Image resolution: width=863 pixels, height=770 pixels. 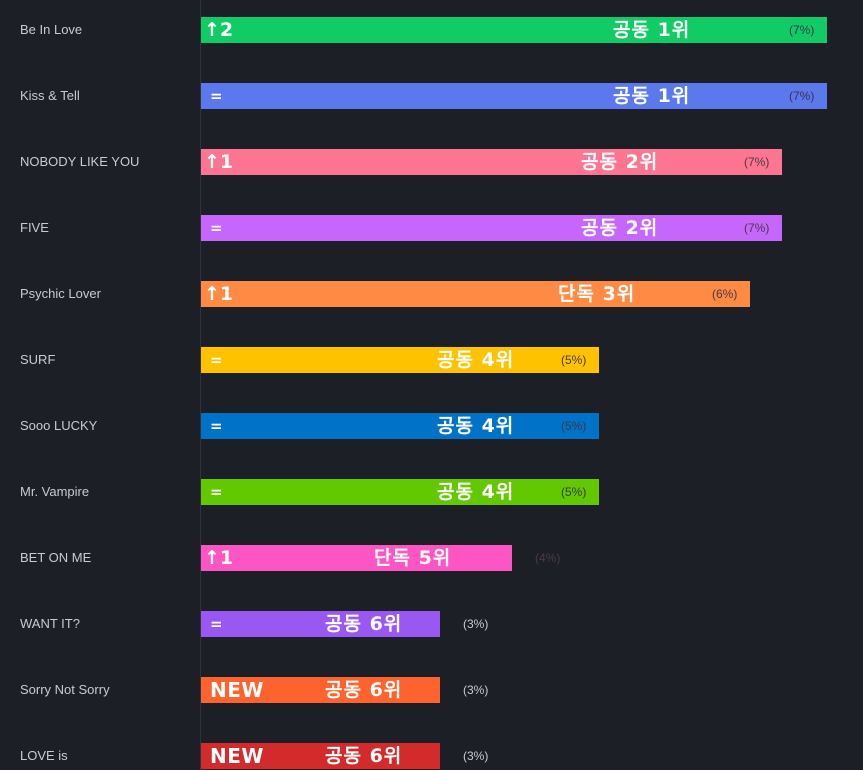 What do you see at coordinates (50, 623) in the screenshot?
I see `category-label: WANT IT?` at bounding box center [50, 623].